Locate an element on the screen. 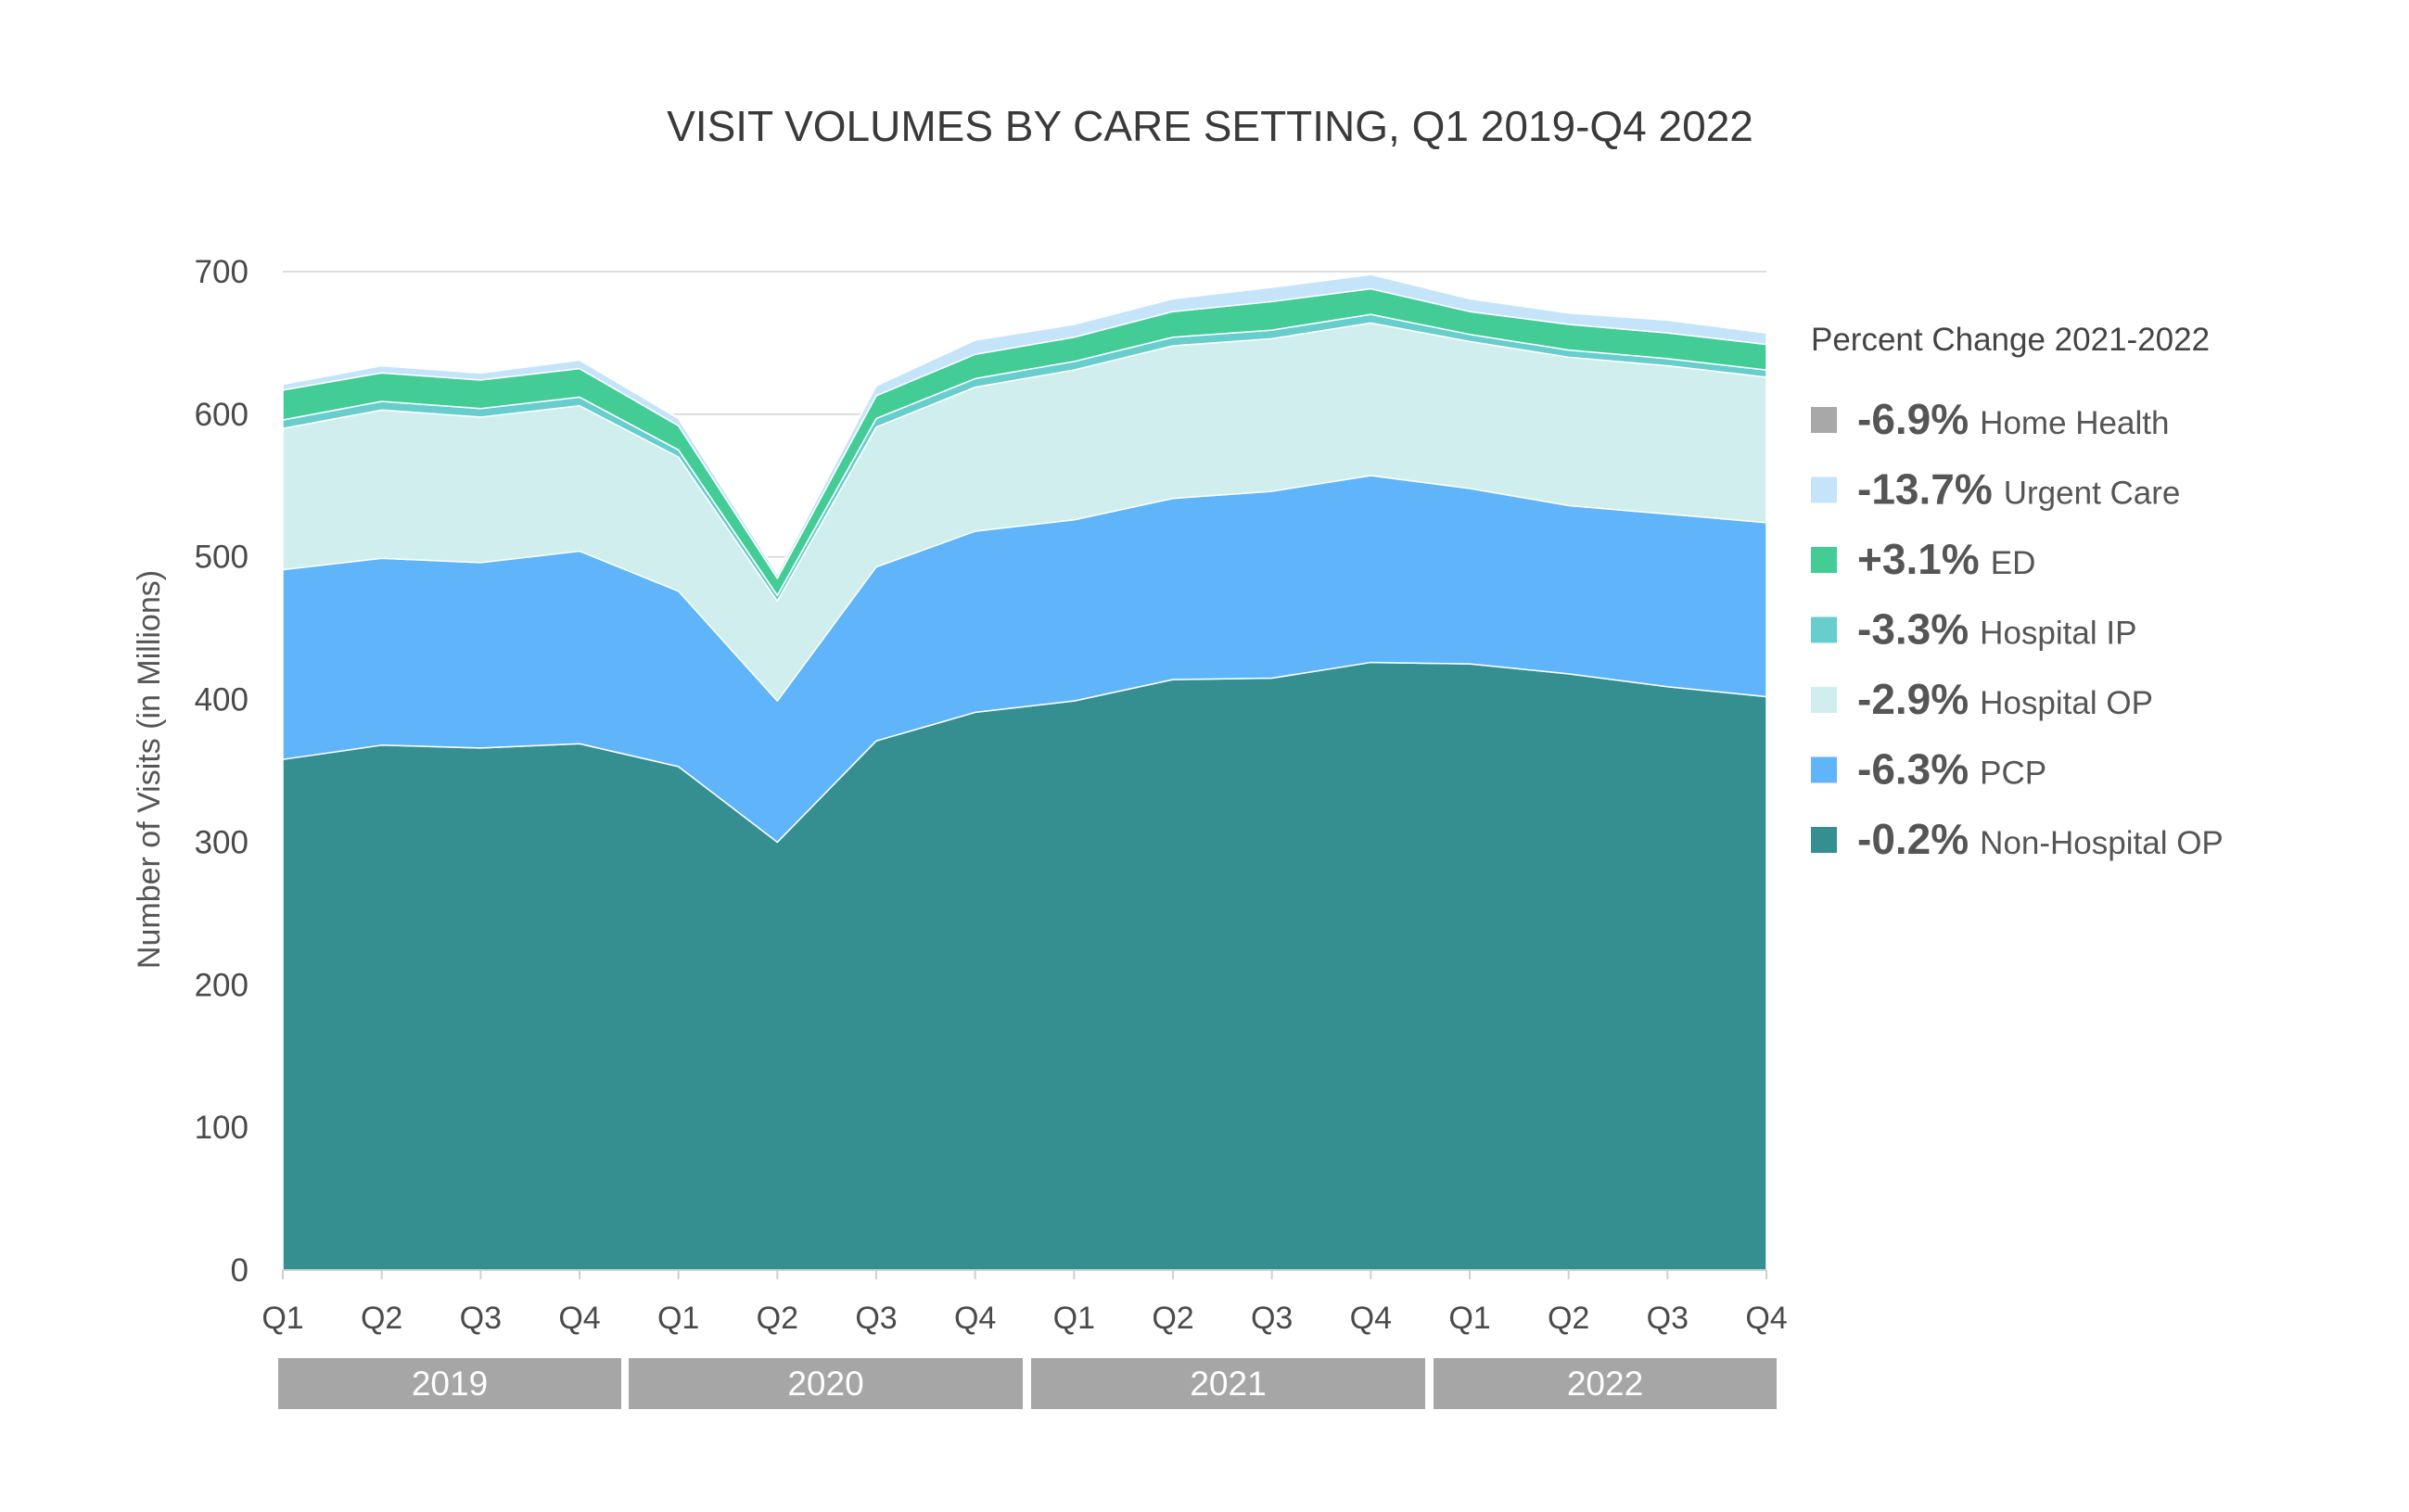 The width and height of the screenshot is (2409, 1512). y-tick-label: 200 is located at coordinates (222, 985).